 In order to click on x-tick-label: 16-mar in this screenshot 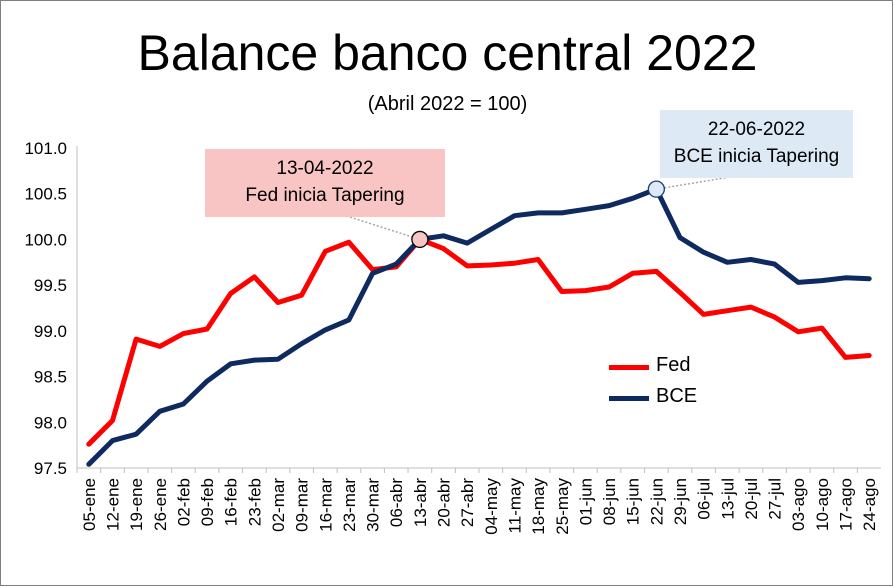, I will do `click(325, 505)`.